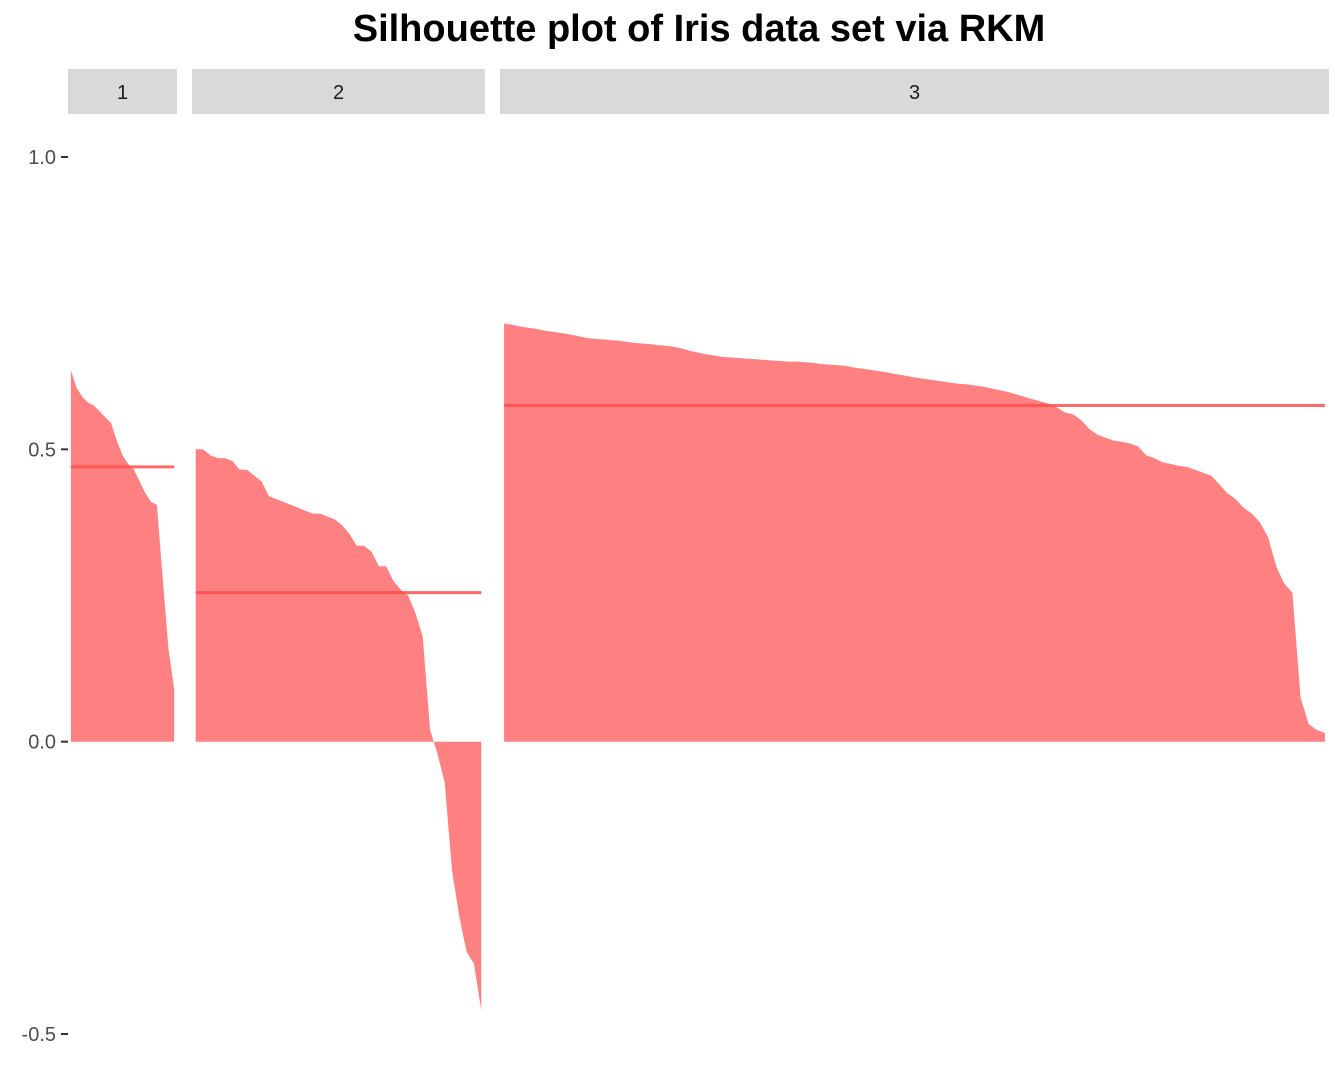  I want to click on facet-strip-label: 3, so click(914, 93).